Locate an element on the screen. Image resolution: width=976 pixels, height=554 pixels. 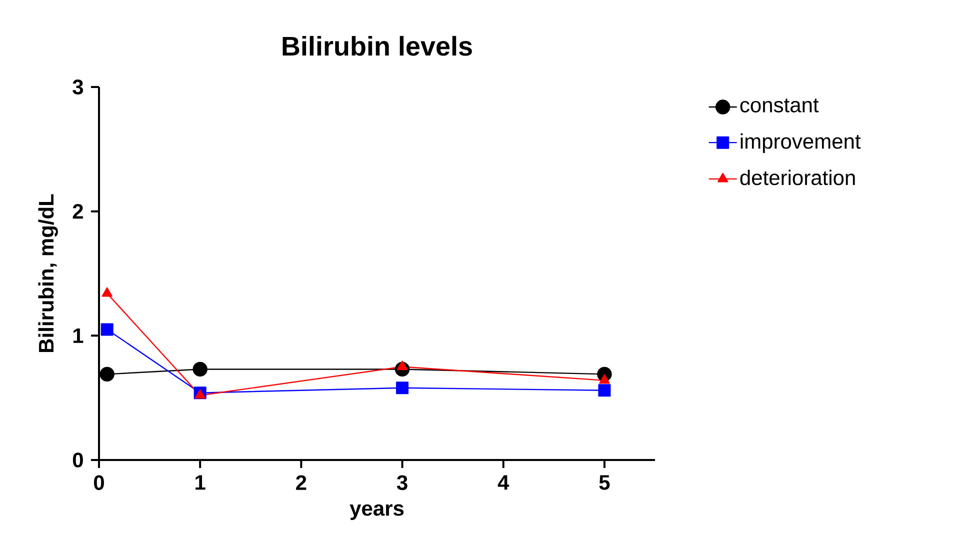
legend-label: constant is located at coordinates (779, 105).